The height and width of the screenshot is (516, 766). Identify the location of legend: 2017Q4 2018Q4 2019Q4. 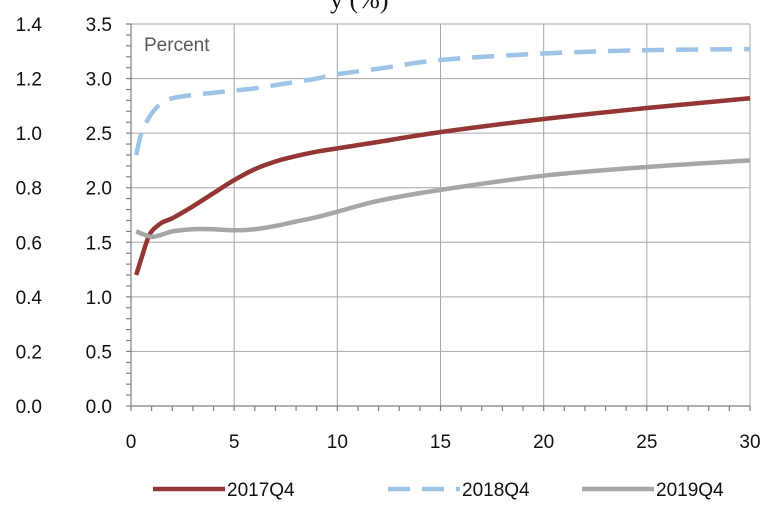
(438, 490).